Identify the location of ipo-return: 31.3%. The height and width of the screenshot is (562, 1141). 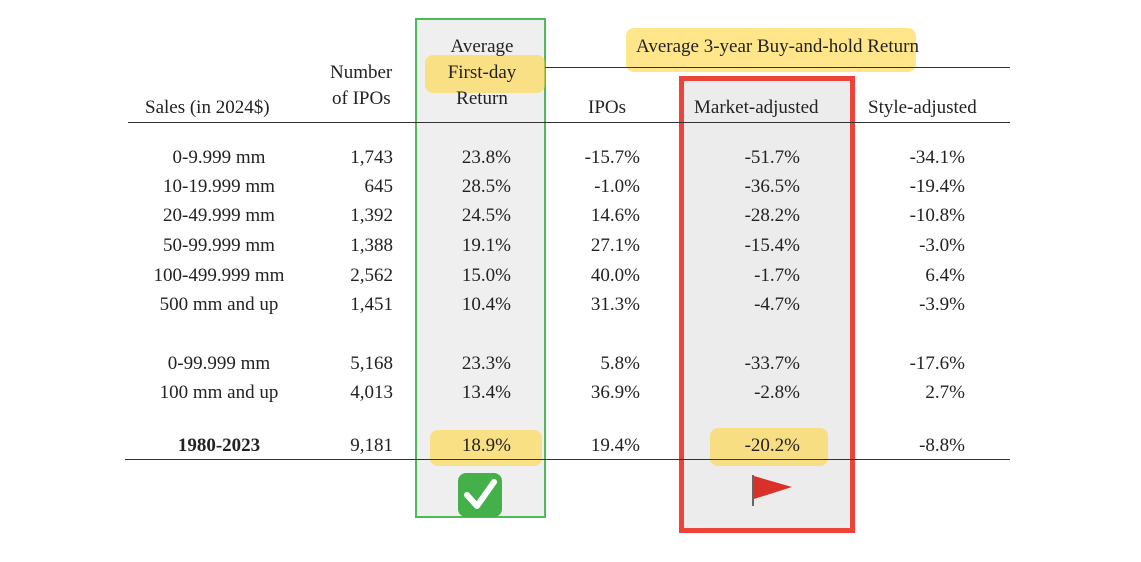
(615, 304).